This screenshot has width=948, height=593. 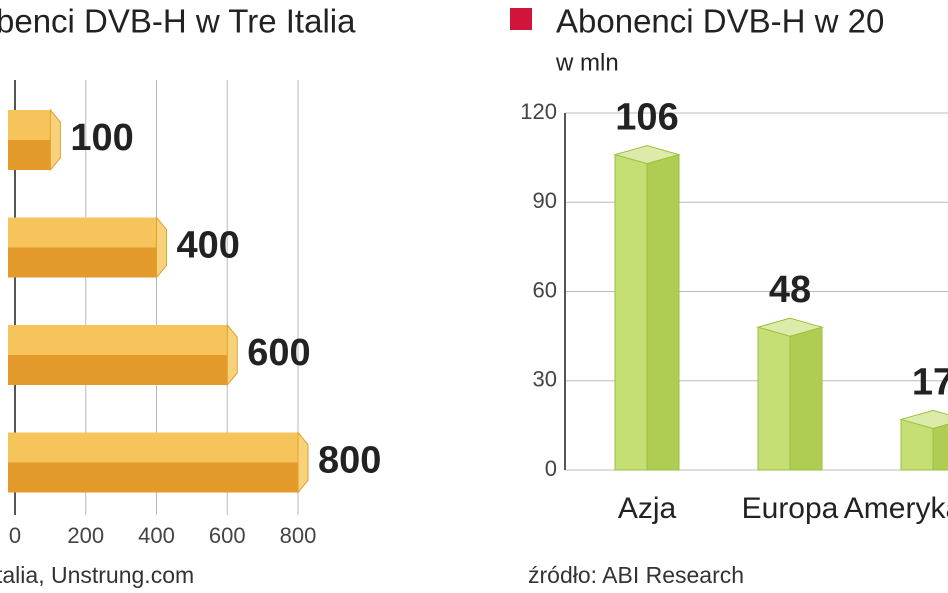 What do you see at coordinates (587, 62) in the screenshot?
I see `chart-subtitle: w mln` at bounding box center [587, 62].